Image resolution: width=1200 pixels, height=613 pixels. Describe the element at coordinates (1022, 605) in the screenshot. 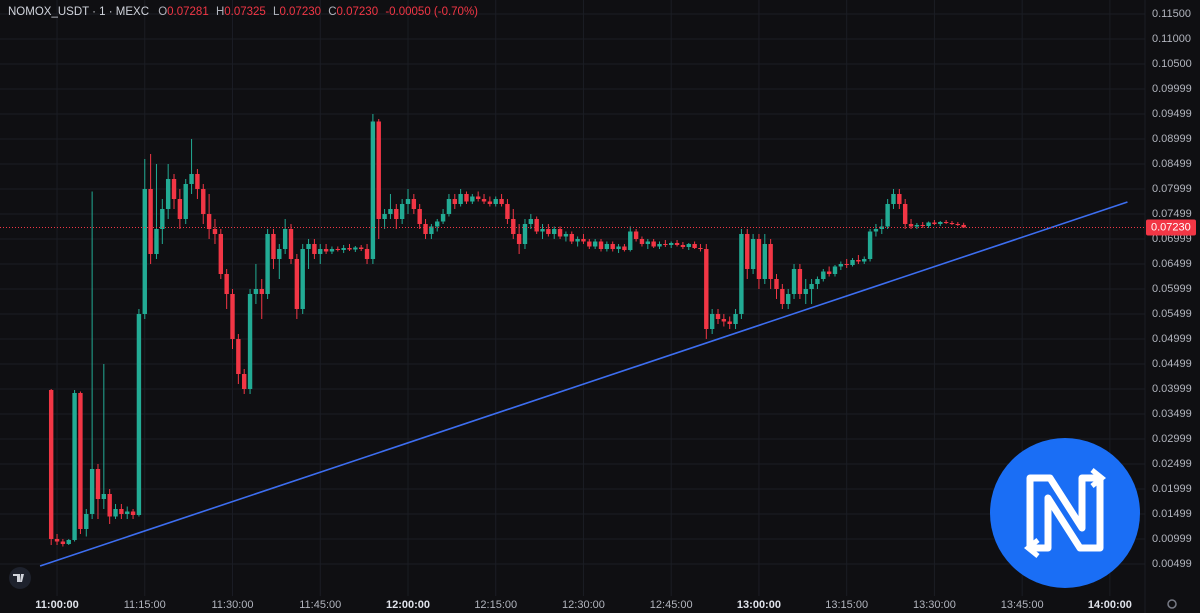

I see `x-tick-label: 13:45:00` at that location.